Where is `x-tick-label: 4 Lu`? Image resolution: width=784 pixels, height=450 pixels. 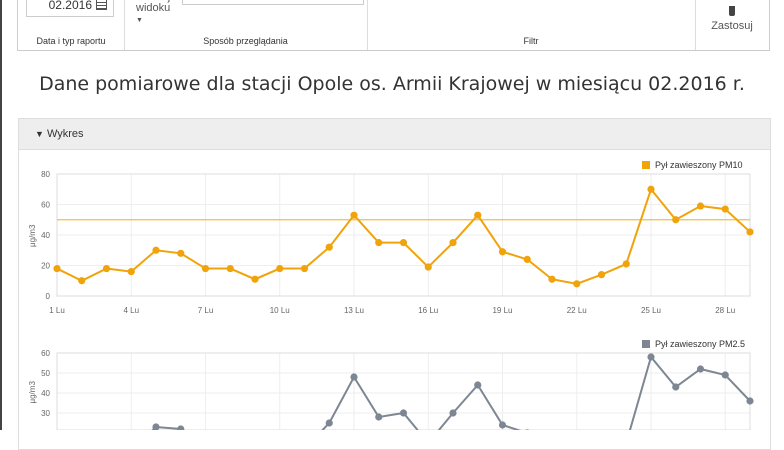 x-tick-label: 4 Lu is located at coordinates (131, 310).